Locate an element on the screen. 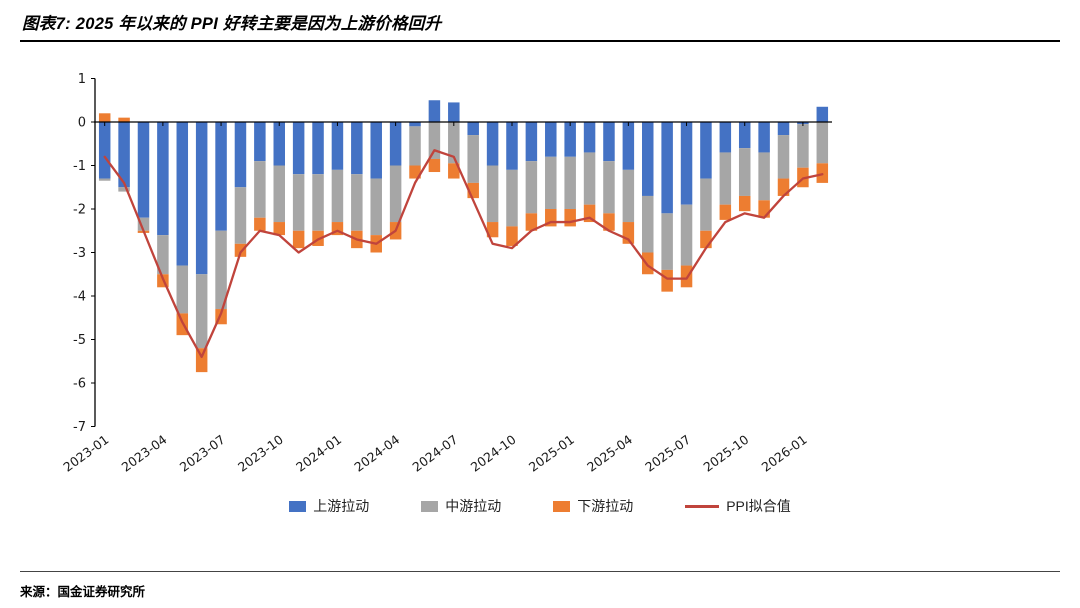  legend-label-ppi: PPI拟合值 is located at coordinates (758, 506).